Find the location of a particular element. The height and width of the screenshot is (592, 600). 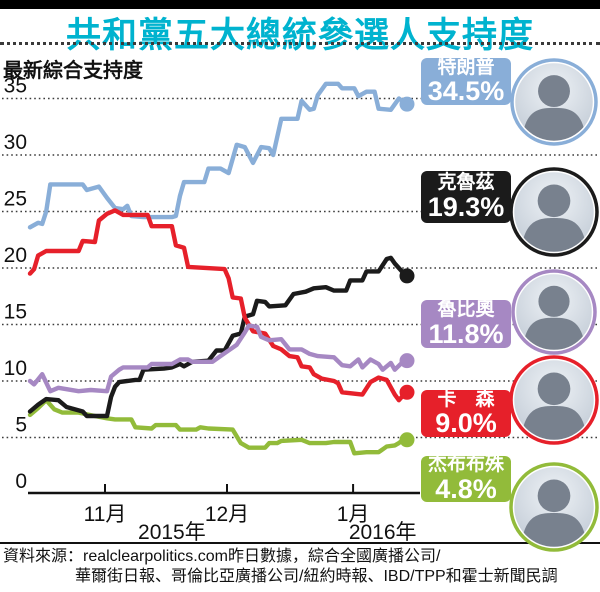

x-tick-label: 12月 is located at coordinates (227, 514).